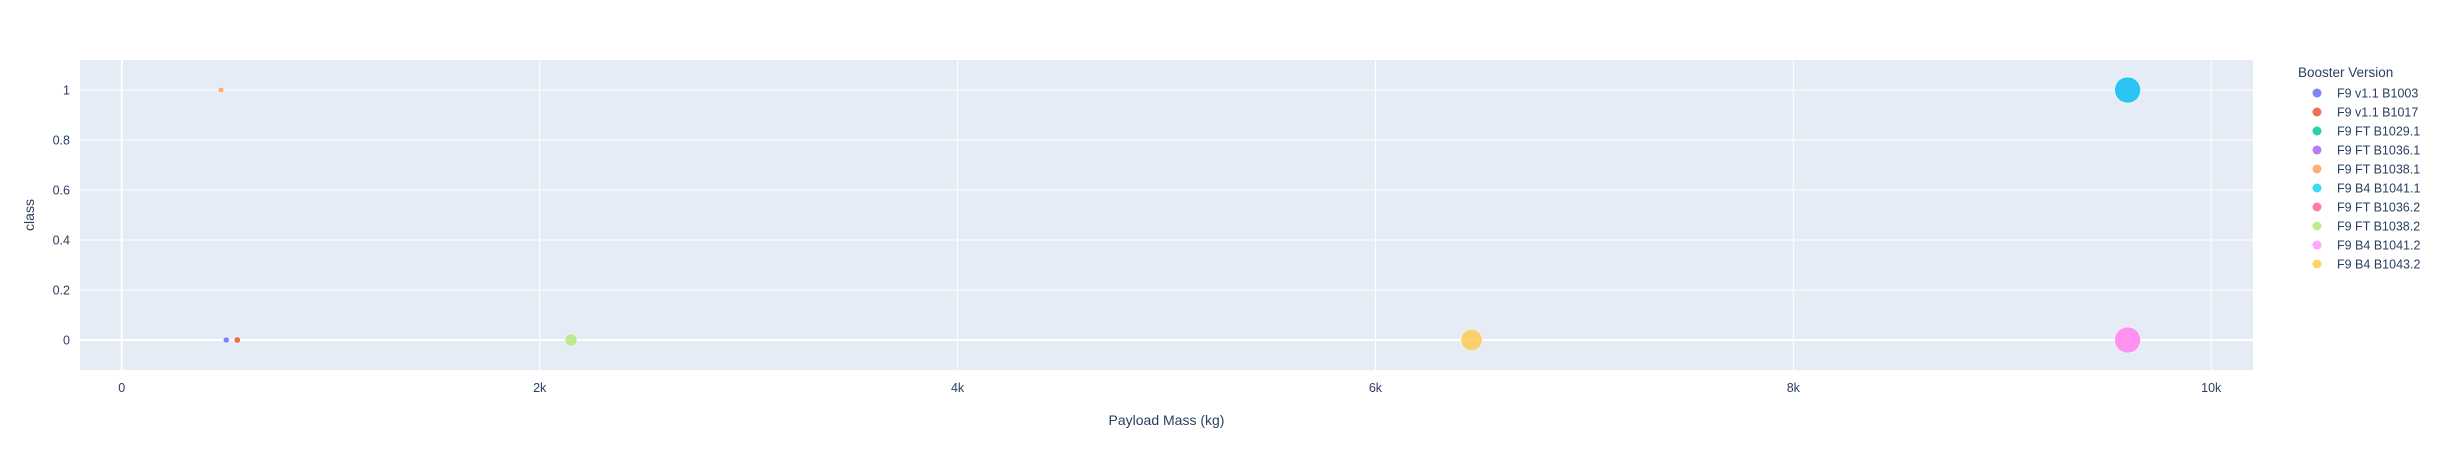 This screenshot has width=2448, height=455. Describe the element at coordinates (958, 388) in the screenshot. I see `x-tick-label: 4k` at that location.